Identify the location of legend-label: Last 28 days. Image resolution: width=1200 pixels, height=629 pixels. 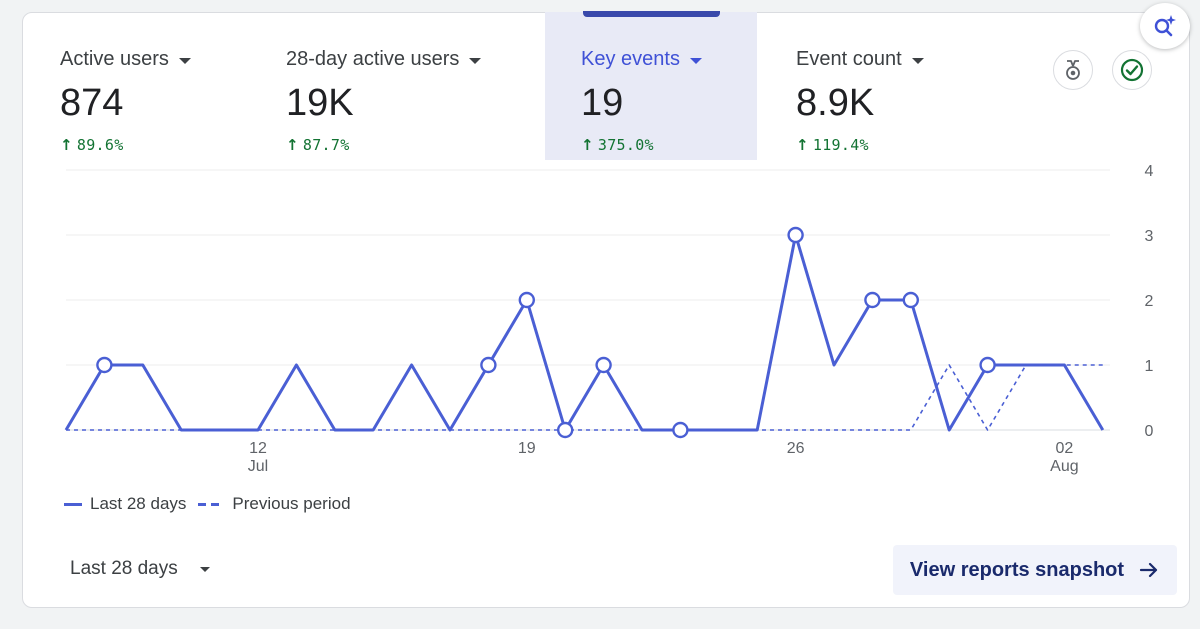
(138, 503).